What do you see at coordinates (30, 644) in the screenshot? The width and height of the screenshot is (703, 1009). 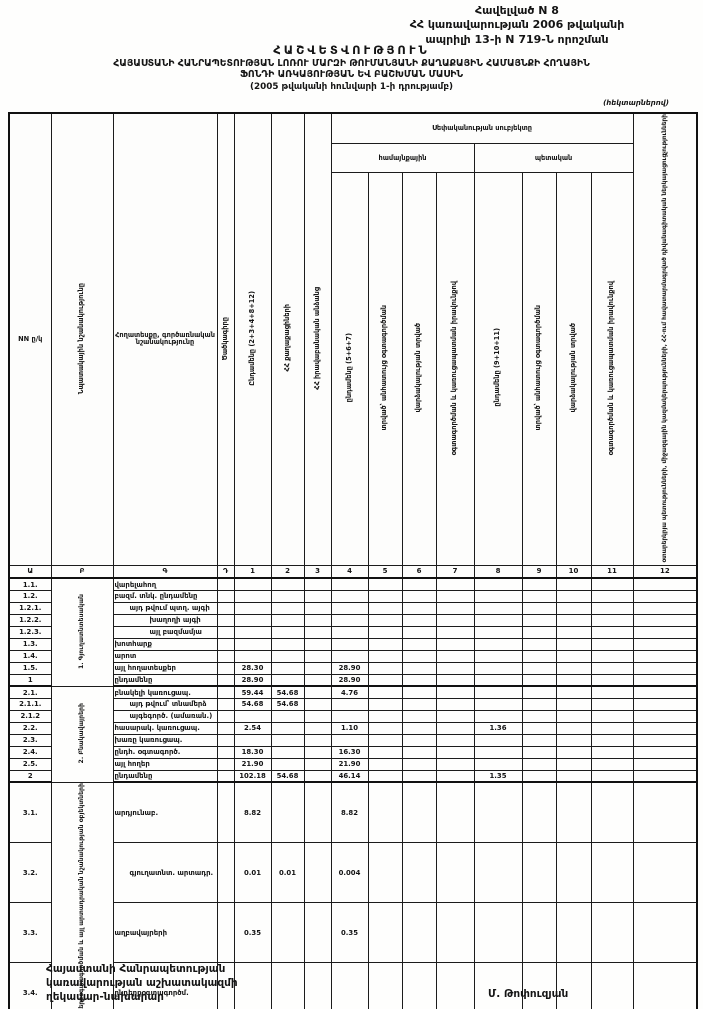 I see `row-number: 1.3.` at bounding box center [30, 644].